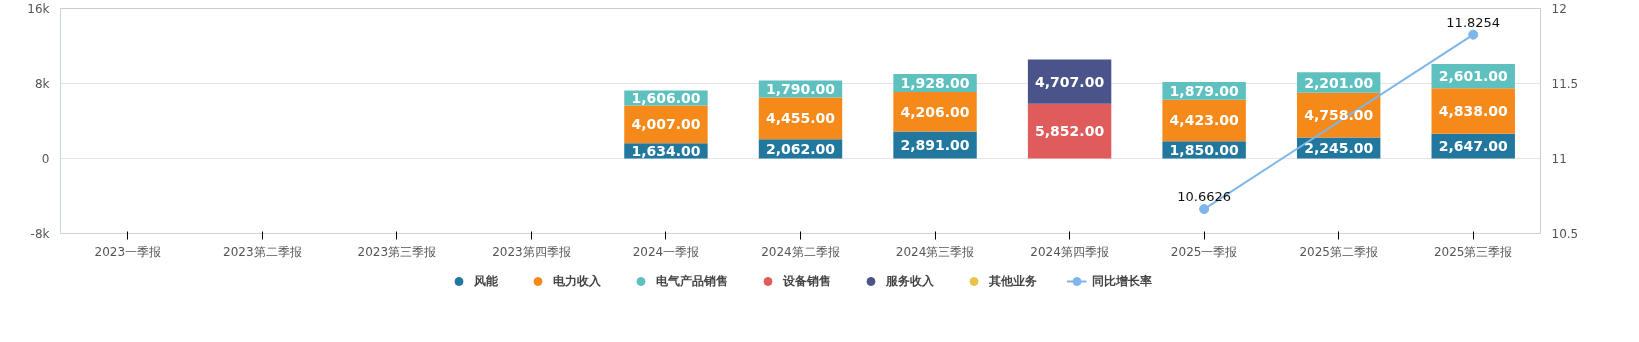 The image size is (1639, 342). What do you see at coordinates (909, 281) in the screenshot?
I see `legend-label: 服务收入` at bounding box center [909, 281].